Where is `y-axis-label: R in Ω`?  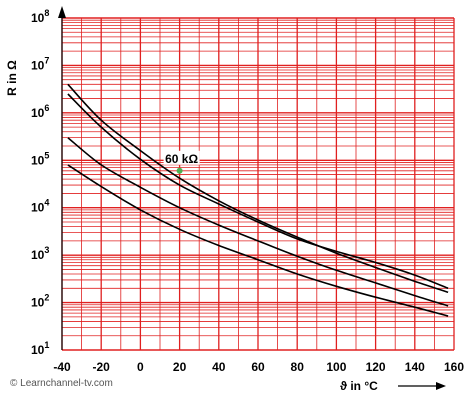 y-axis-label: R in Ω is located at coordinates (12, 78).